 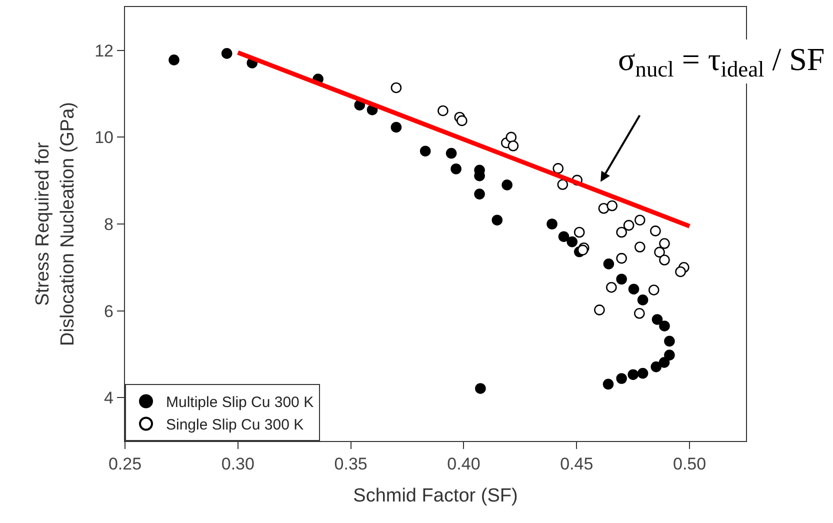 What do you see at coordinates (435, 495) in the screenshot?
I see `x-axis-title: Schmid Factor (SF)` at bounding box center [435, 495].